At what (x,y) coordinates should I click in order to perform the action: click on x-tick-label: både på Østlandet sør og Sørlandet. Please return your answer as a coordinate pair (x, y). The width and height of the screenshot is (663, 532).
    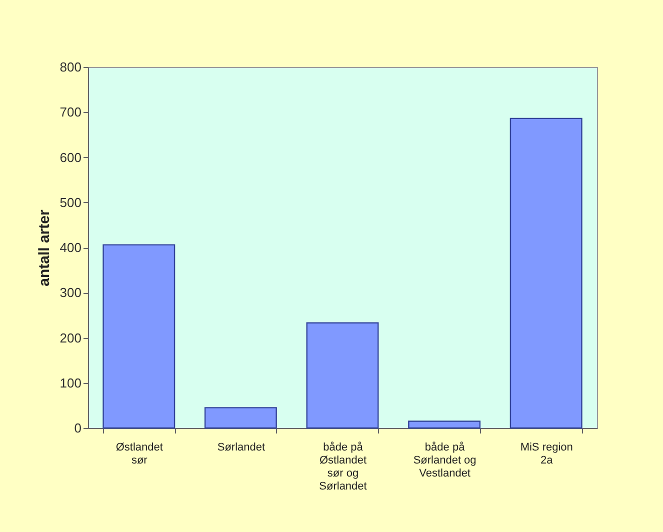
    Looking at the image, I should click on (343, 467).